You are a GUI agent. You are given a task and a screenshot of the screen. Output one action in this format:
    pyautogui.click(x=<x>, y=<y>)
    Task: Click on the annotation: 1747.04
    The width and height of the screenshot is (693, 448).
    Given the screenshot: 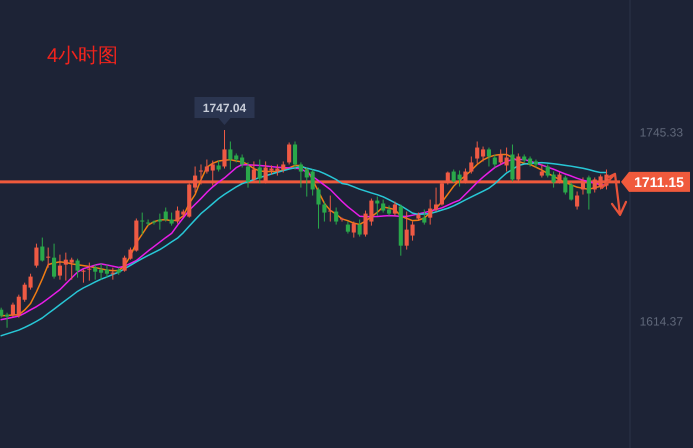 What is the action you would take?
    pyautogui.click(x=224, y=108)
    